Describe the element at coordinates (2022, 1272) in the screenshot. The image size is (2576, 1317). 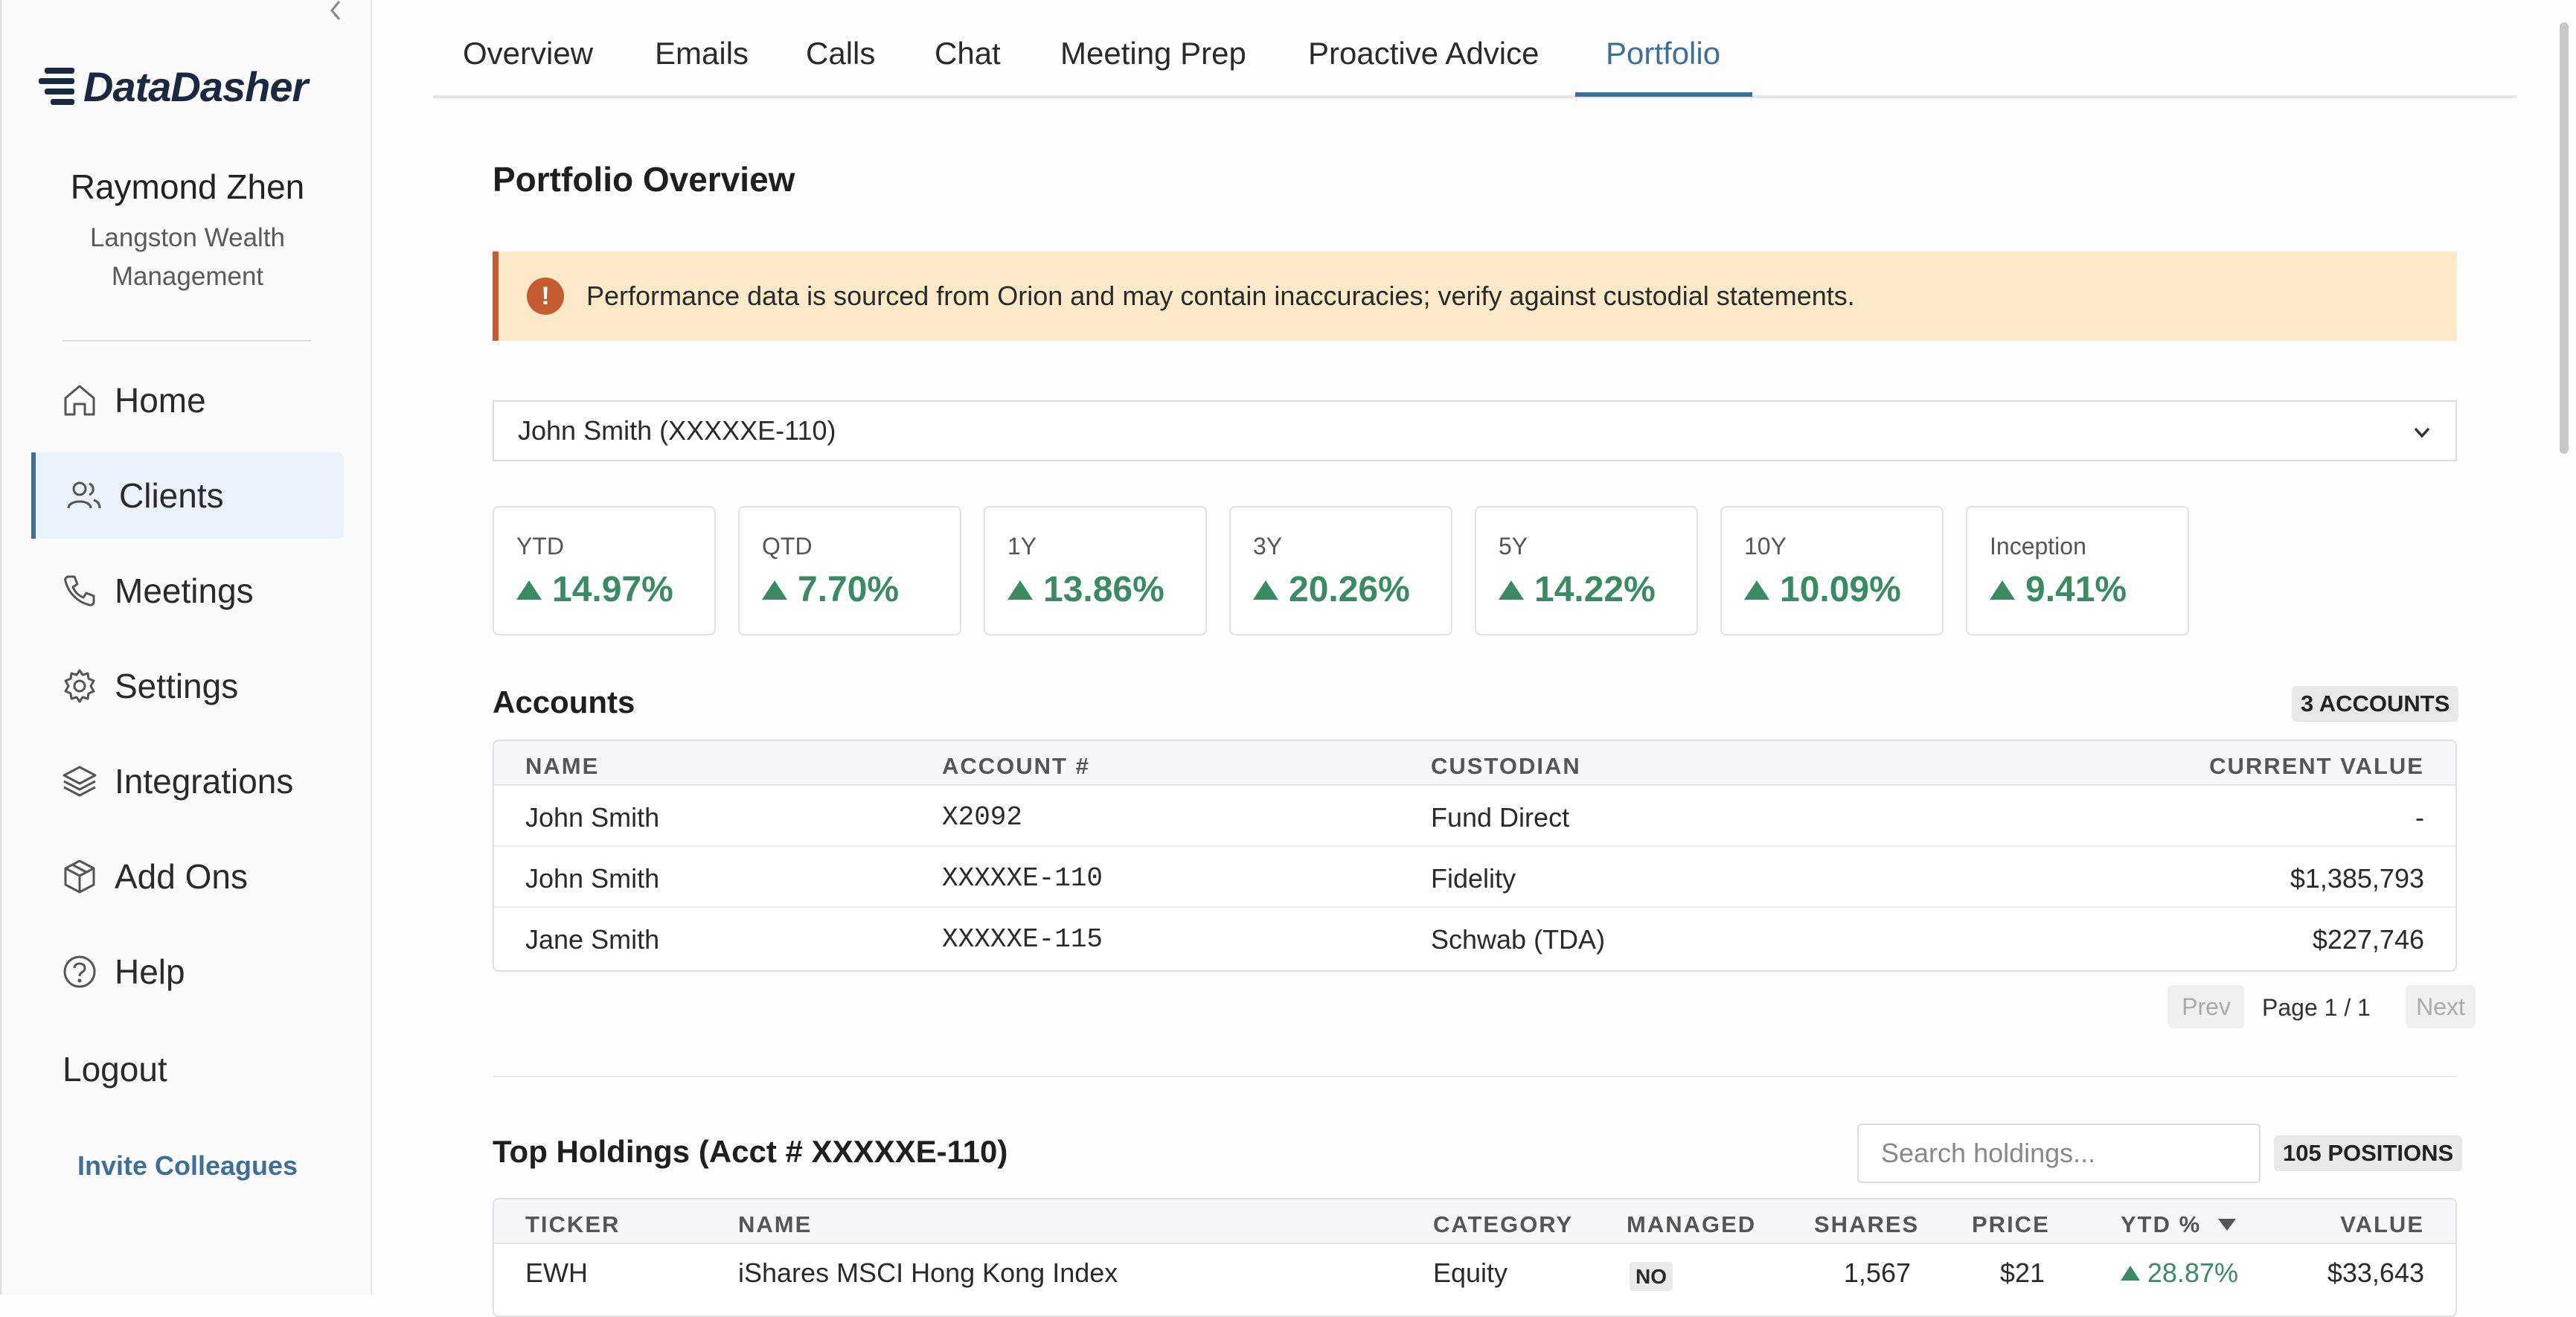
I see `cell-price: $21` at that location.